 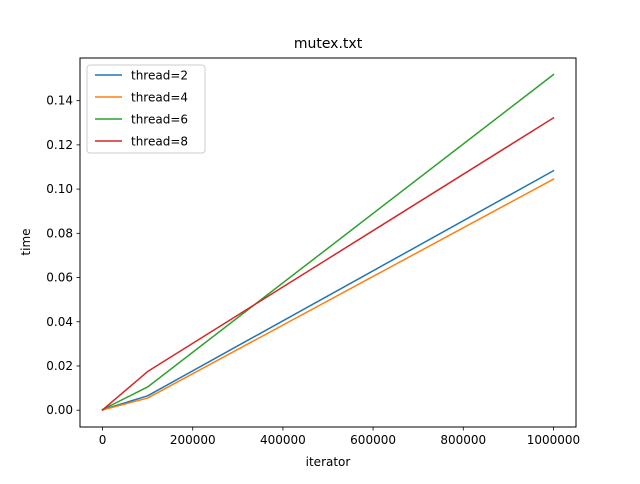 What do you see at coordinates (463, 440) in the screenshot?
I see `x-tick-label: 800000` at bounding box center [463, 440].